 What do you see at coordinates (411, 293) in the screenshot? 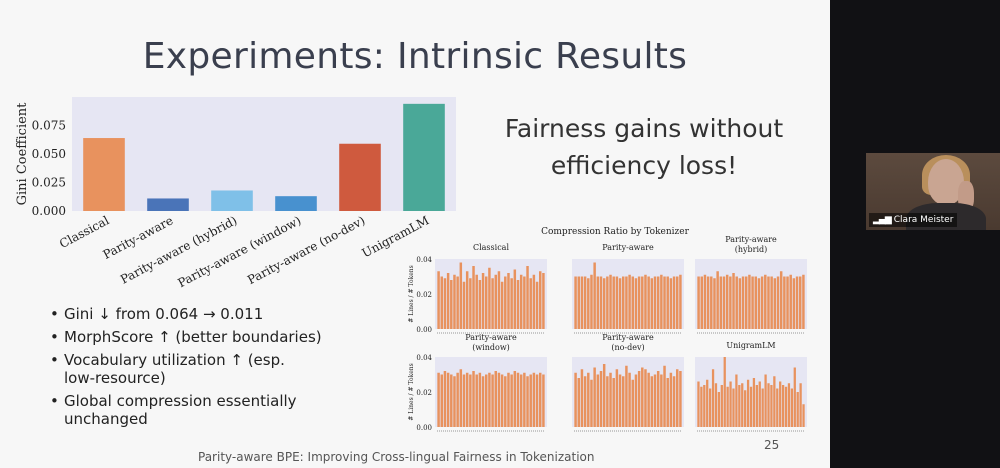
I see `y-axis-label: # Lines / # Tokens` at bounding box center [411, 293].